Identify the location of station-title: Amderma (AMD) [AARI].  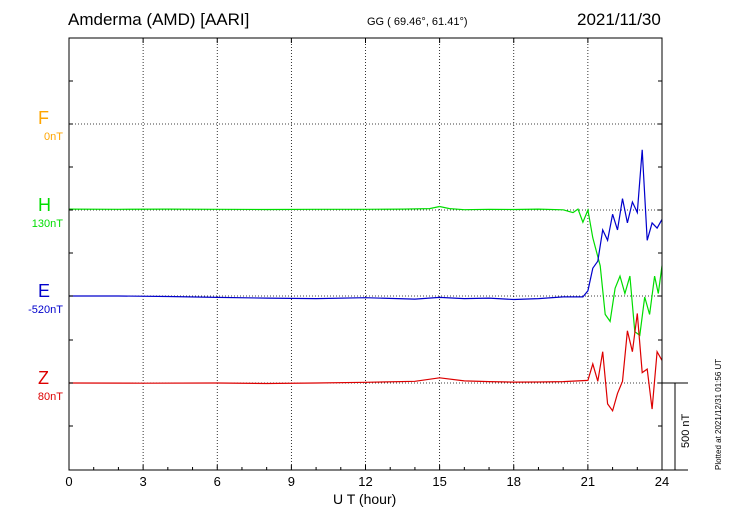
(159, 19).